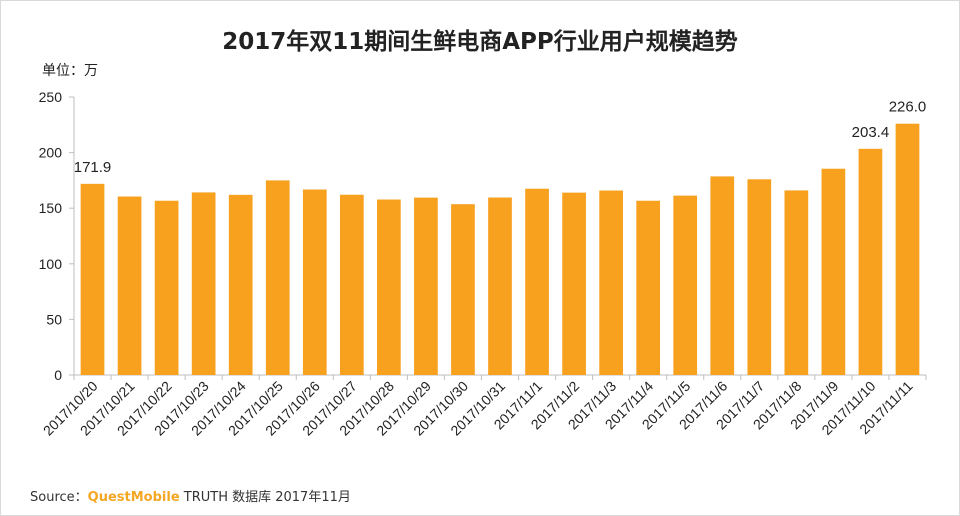 This screenshot has height=516, width=960. Describe the element at coordinates (59, 497) in the screenshot. I see `source-prefix: Source：` at that location.